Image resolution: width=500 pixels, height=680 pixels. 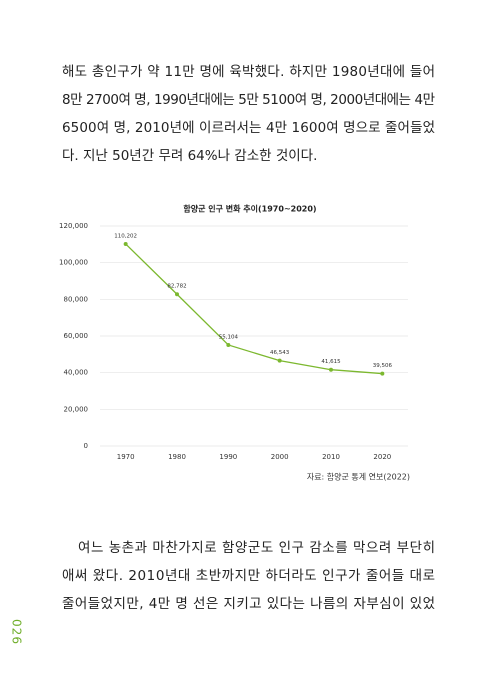 What do you see at coordinates (382, 457) in the screenshot?
I see `x-tick-label: 2020` at bounding box center [382, 457].